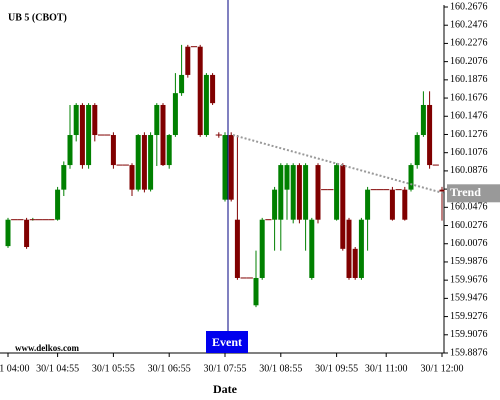 This screenshot has height=400, width=500. I want to click on x-tick-label: 30/1 07:55, so click(224, 368).